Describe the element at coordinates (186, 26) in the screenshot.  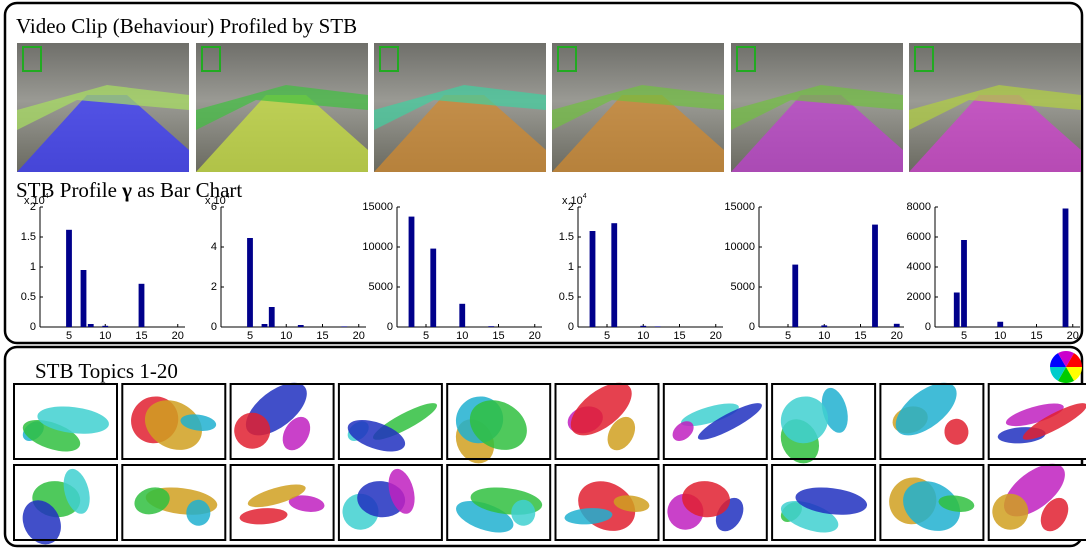
I see `section-title: Video Clip (Behaviour) Profiled by STB` at that location.